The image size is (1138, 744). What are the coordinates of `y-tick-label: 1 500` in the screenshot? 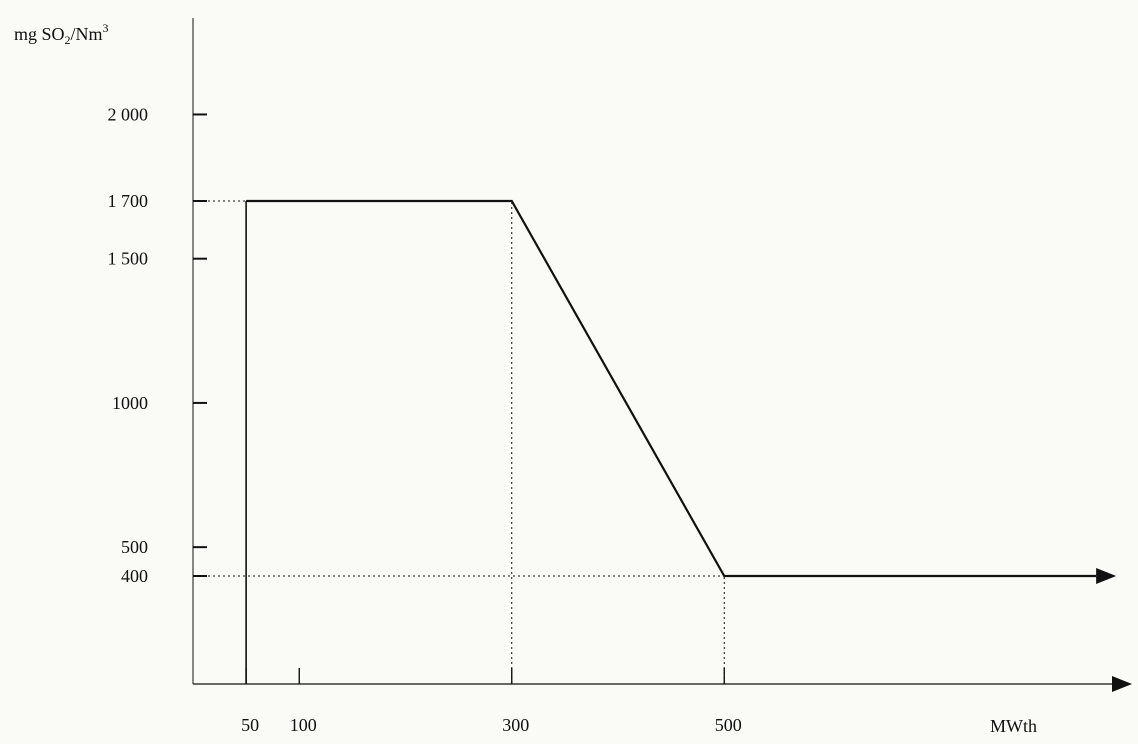 It's located at (128, 259).